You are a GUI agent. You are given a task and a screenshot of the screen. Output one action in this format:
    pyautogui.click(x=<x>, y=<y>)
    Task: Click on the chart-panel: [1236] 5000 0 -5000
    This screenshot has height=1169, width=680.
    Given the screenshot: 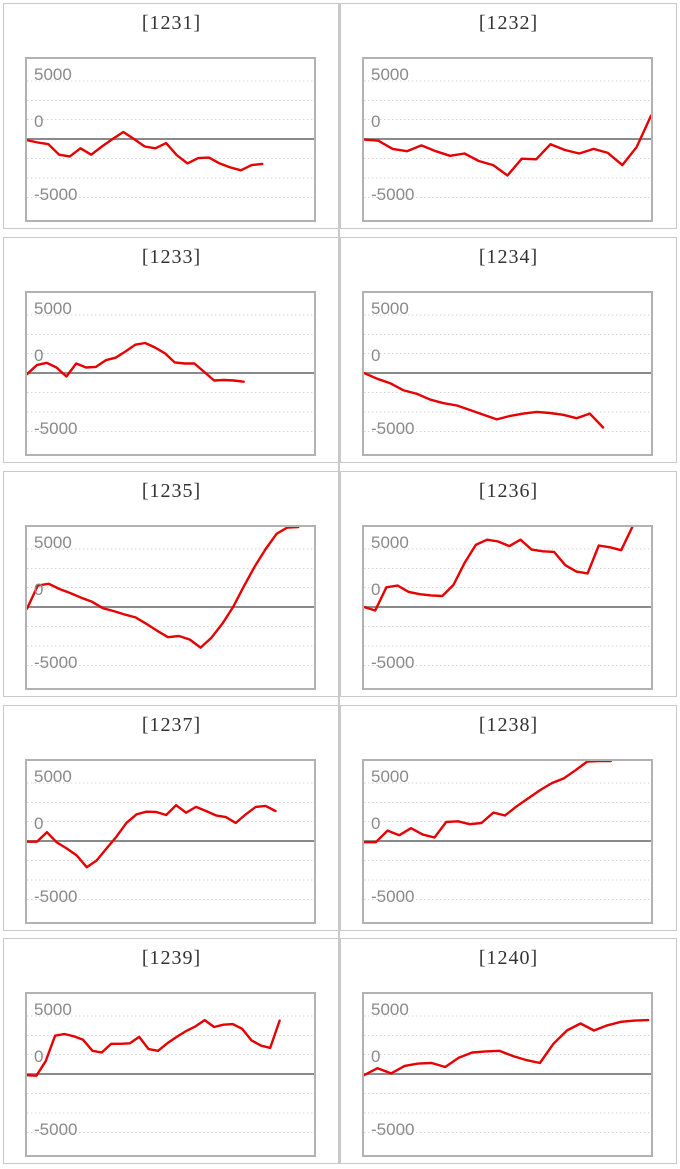 What is the action you would take?
    pyautogui.click(x=508, y=584)
    